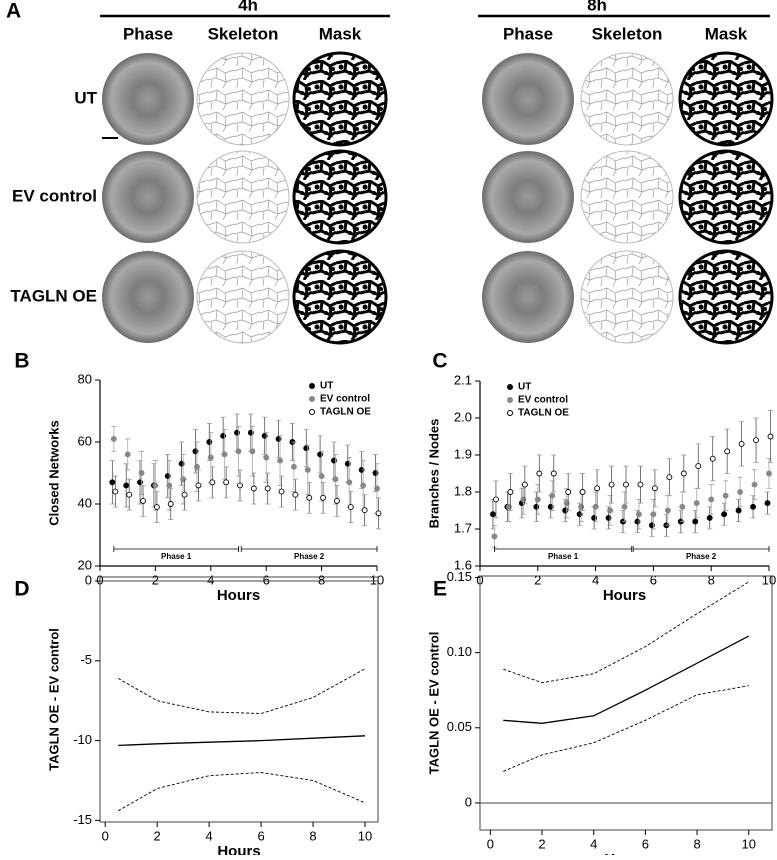 The width and height of the screenshot is (777, 860). What do you see at coordinates (82, 739) in the screenshot?
I see `y-tick-label: -10` at bounding box center [82, 739].